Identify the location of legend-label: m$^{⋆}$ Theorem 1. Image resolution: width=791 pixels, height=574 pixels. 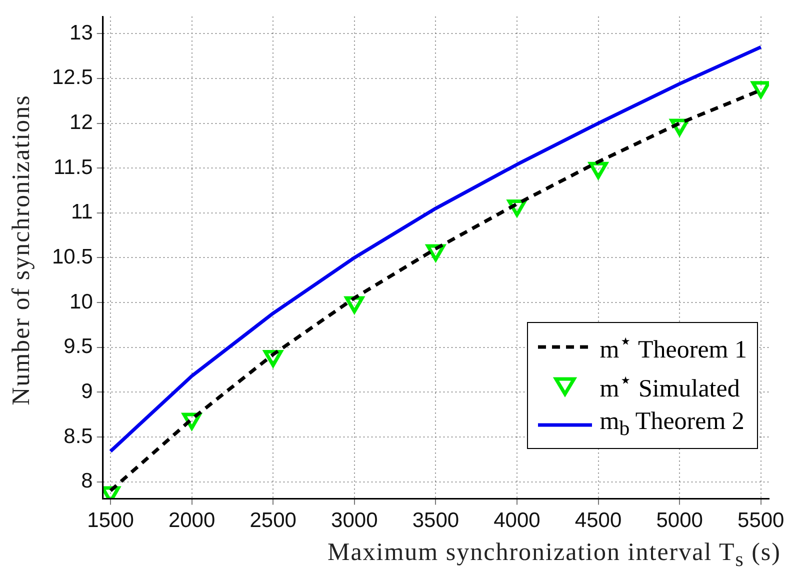
(673, 346).